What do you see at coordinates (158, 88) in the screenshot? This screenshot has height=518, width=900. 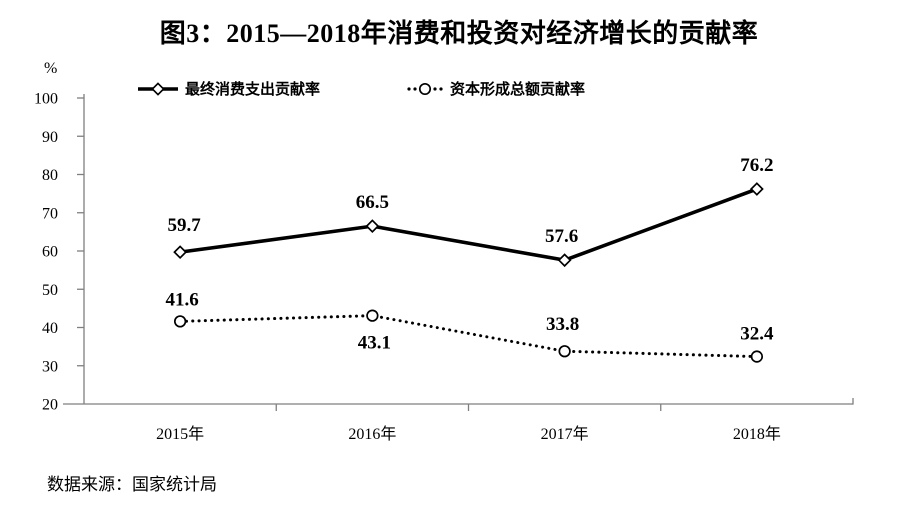 I see `solid-line-diamond-icon` at bounding box center [158, 88].